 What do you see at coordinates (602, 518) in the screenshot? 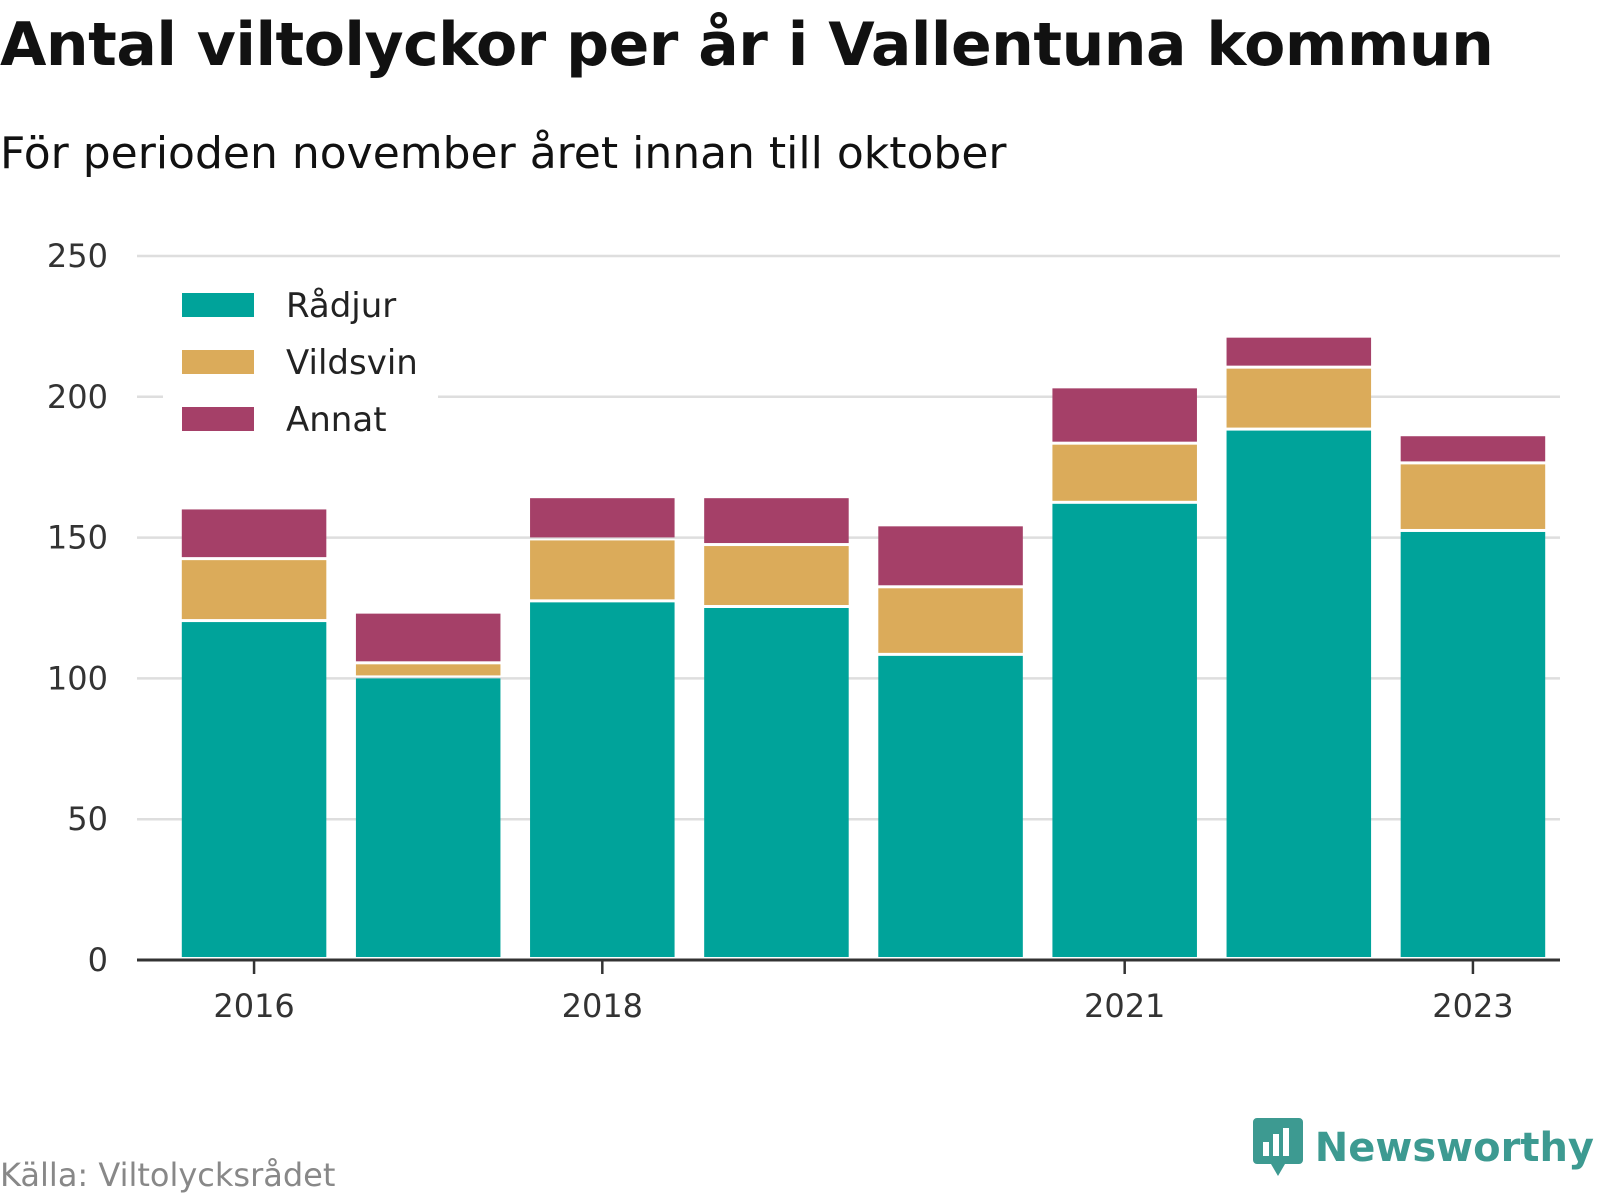
I see `bar-annat-2018` at bounding box center [602, 518].